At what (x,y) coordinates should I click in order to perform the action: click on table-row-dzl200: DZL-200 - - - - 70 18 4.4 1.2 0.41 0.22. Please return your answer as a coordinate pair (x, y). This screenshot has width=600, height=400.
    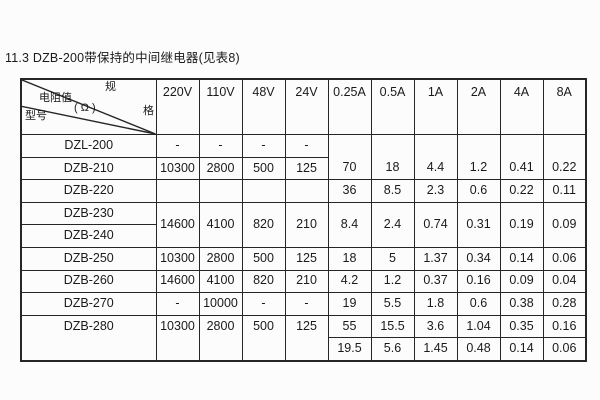
    Looking at the image, I should click on (303, 157).